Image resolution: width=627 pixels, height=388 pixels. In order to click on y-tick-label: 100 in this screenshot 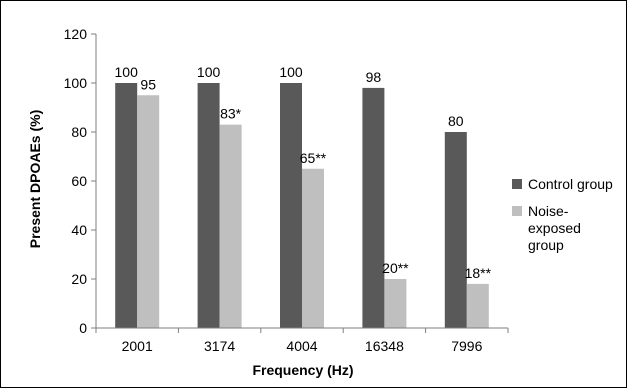, I will do `click(76, 83)`.